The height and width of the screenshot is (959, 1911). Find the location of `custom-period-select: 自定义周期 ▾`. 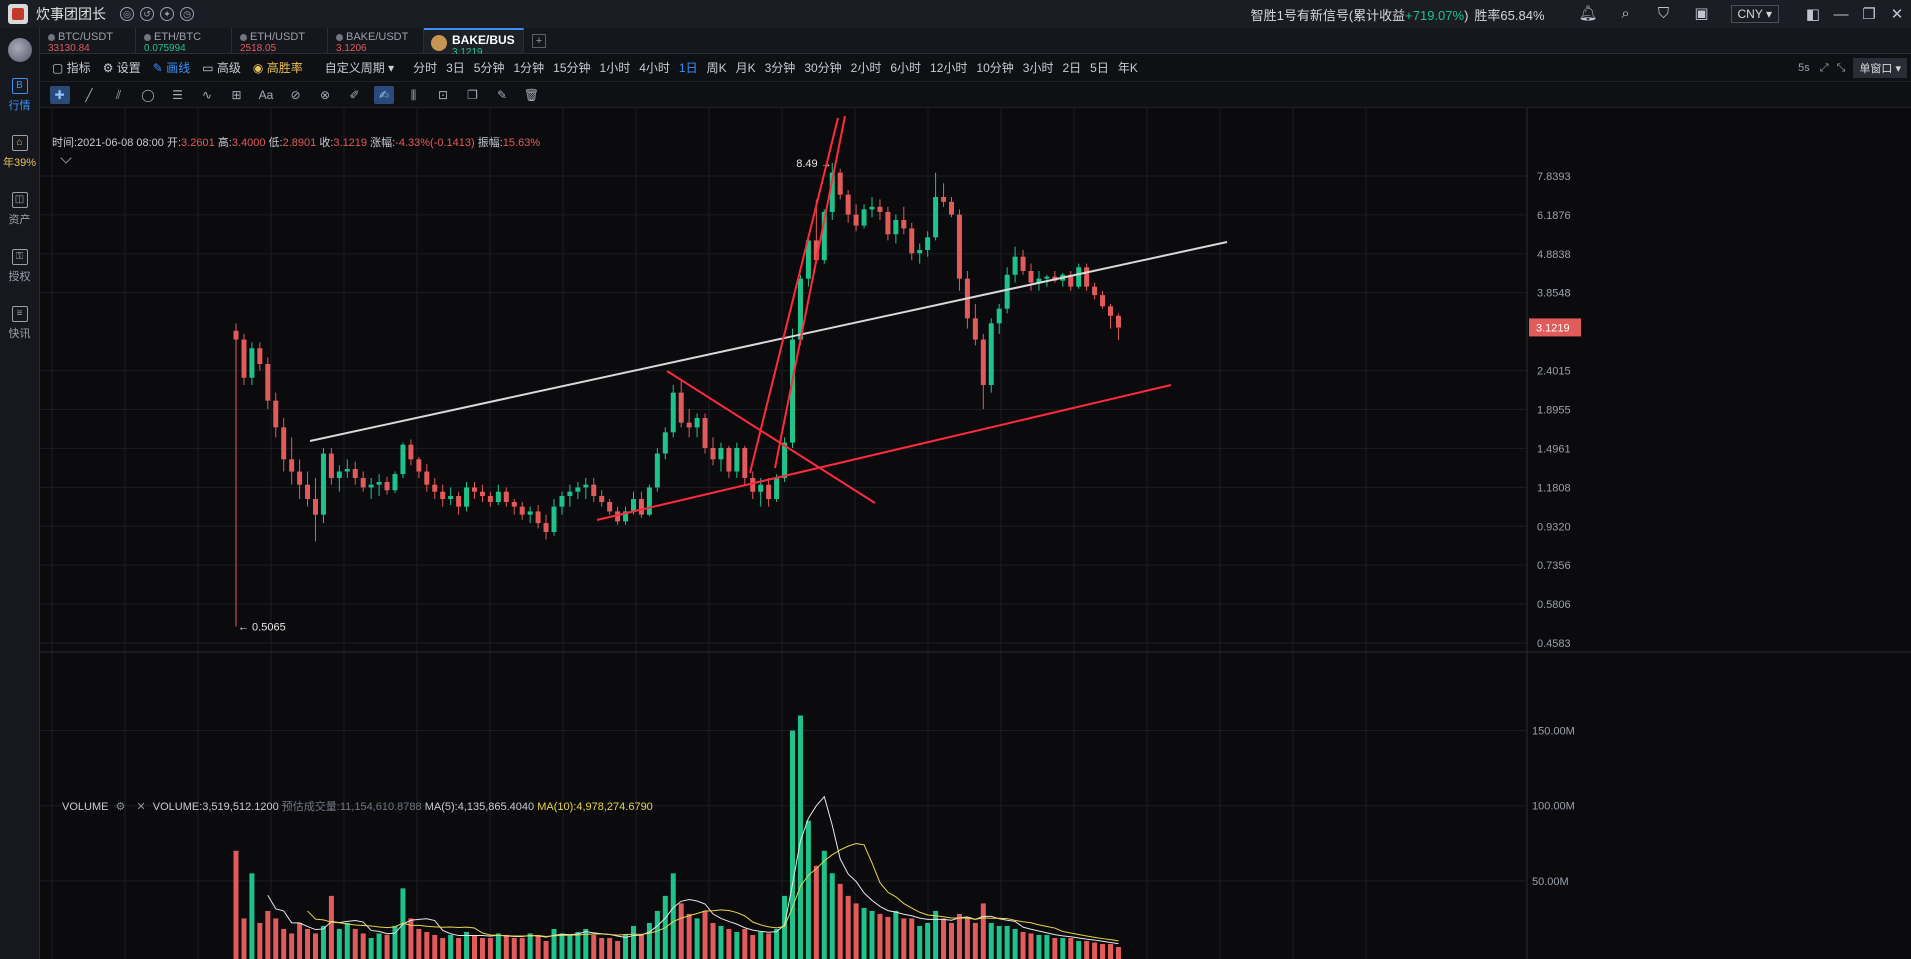

custom-period-select: 自定义周期 ▾ is located at coordinates (359, 68).